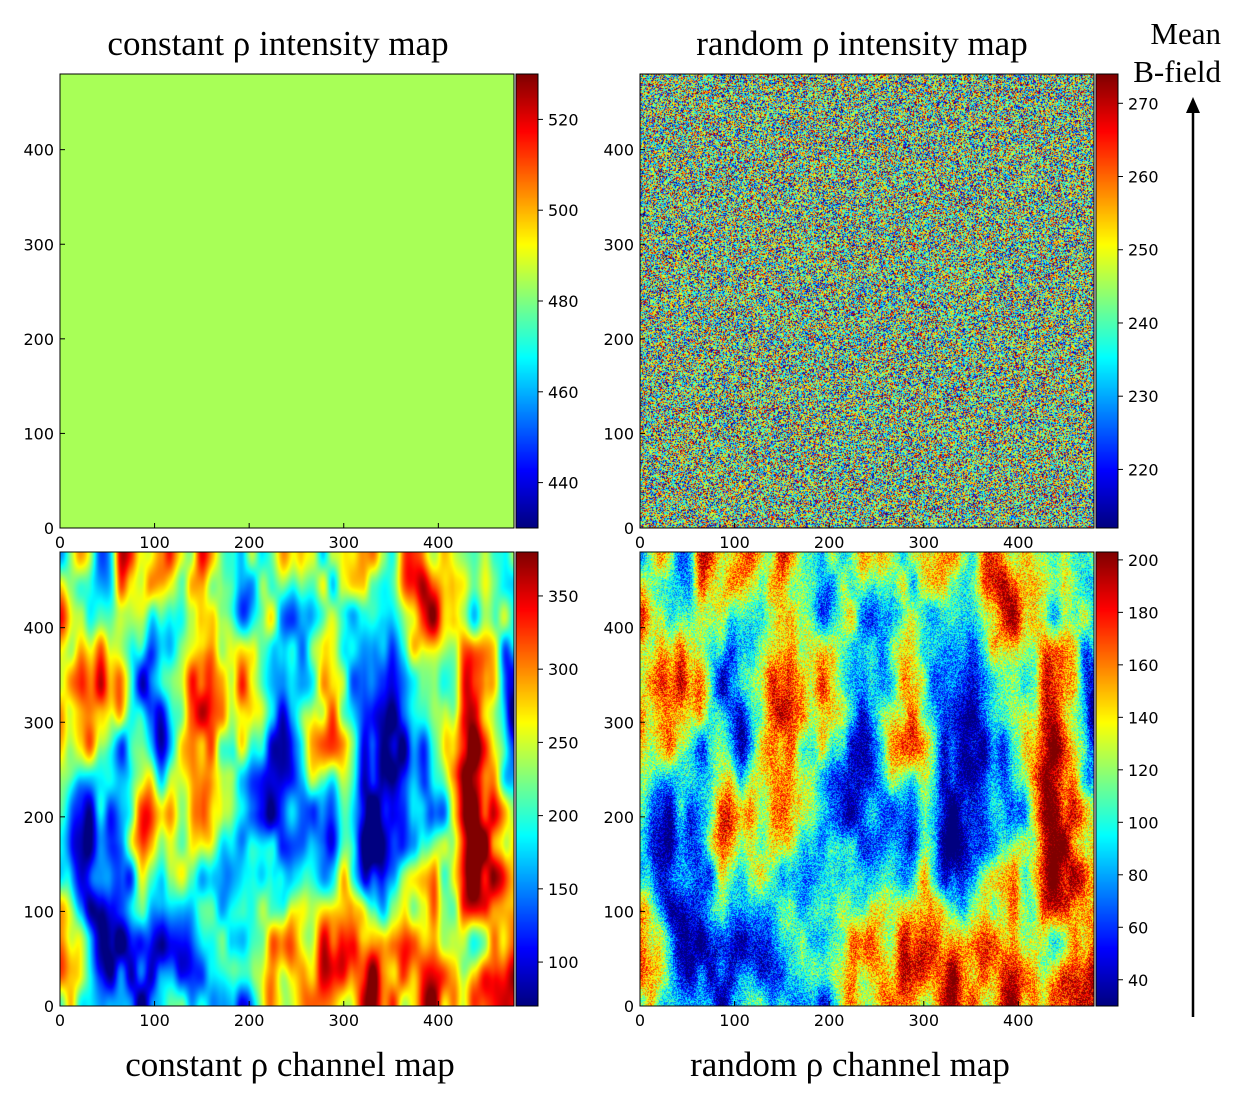  I want to click on colorbar-tick-label: 270, so click(1143, 103).